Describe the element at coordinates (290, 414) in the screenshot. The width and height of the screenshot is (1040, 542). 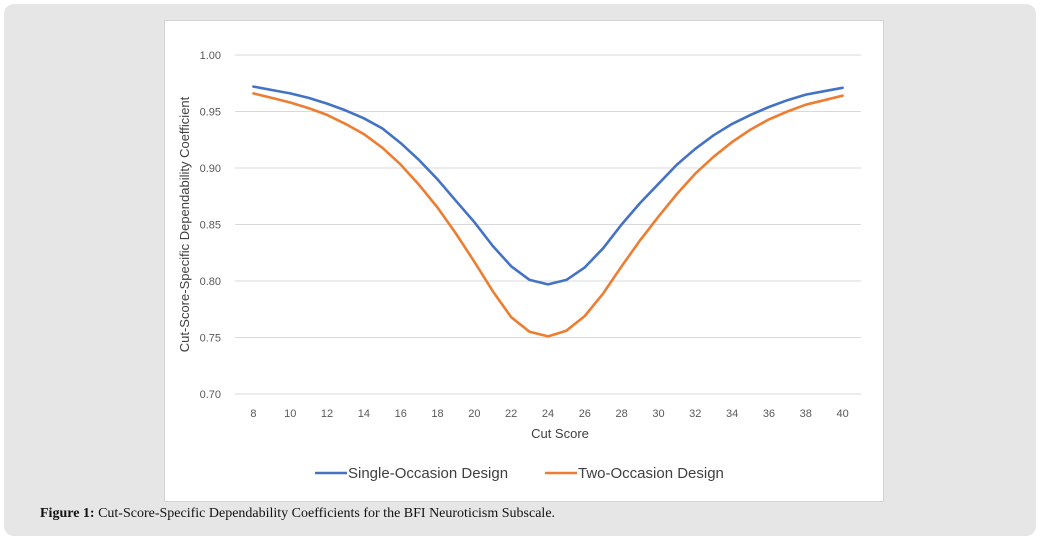
I see `x-tick-label: 10` at that location.